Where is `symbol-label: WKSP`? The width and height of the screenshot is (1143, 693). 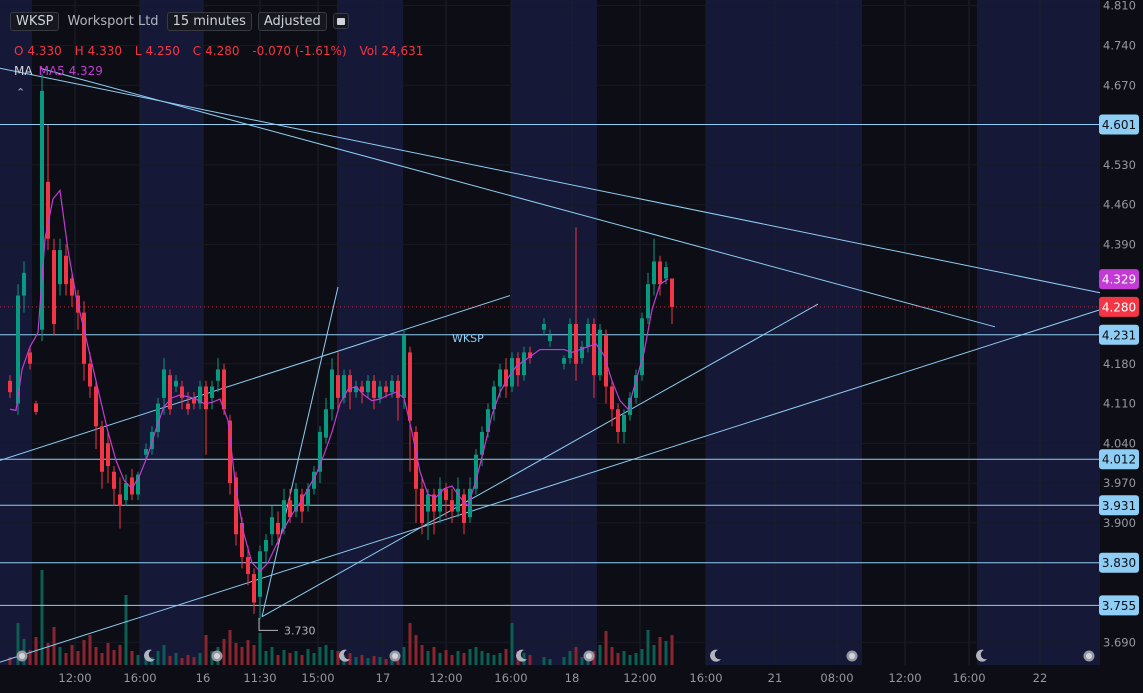 symbol-label: WKSP is located at coordinates (35, 21).